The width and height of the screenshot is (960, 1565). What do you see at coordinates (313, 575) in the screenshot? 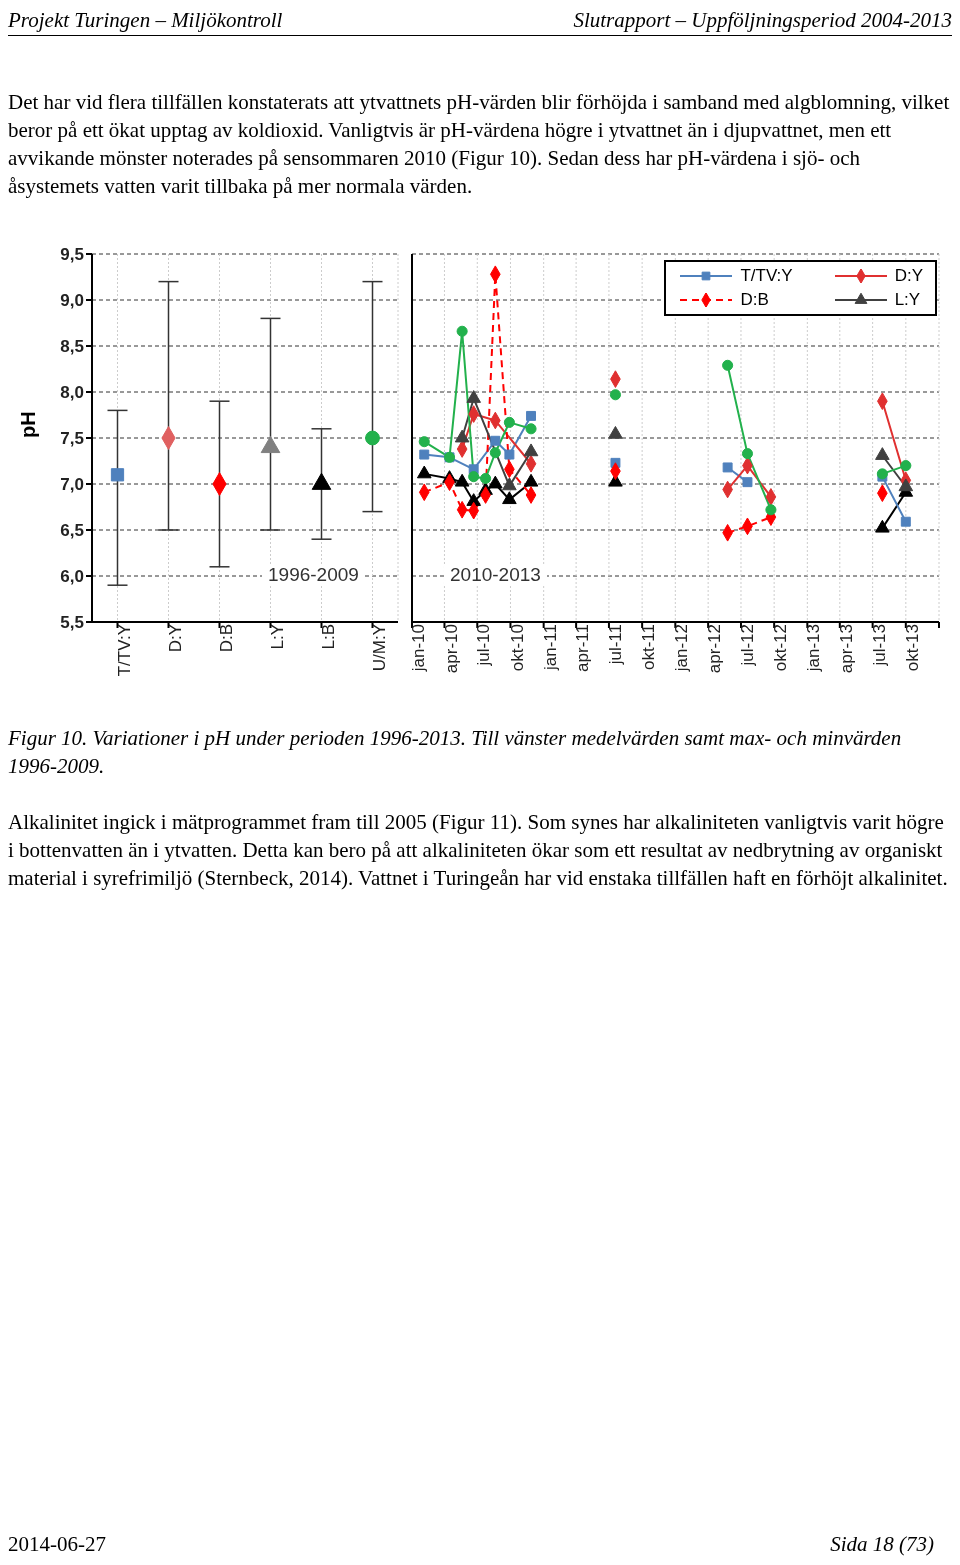
I see `annotation: 1996-2009` at bounding box center [313, 575].